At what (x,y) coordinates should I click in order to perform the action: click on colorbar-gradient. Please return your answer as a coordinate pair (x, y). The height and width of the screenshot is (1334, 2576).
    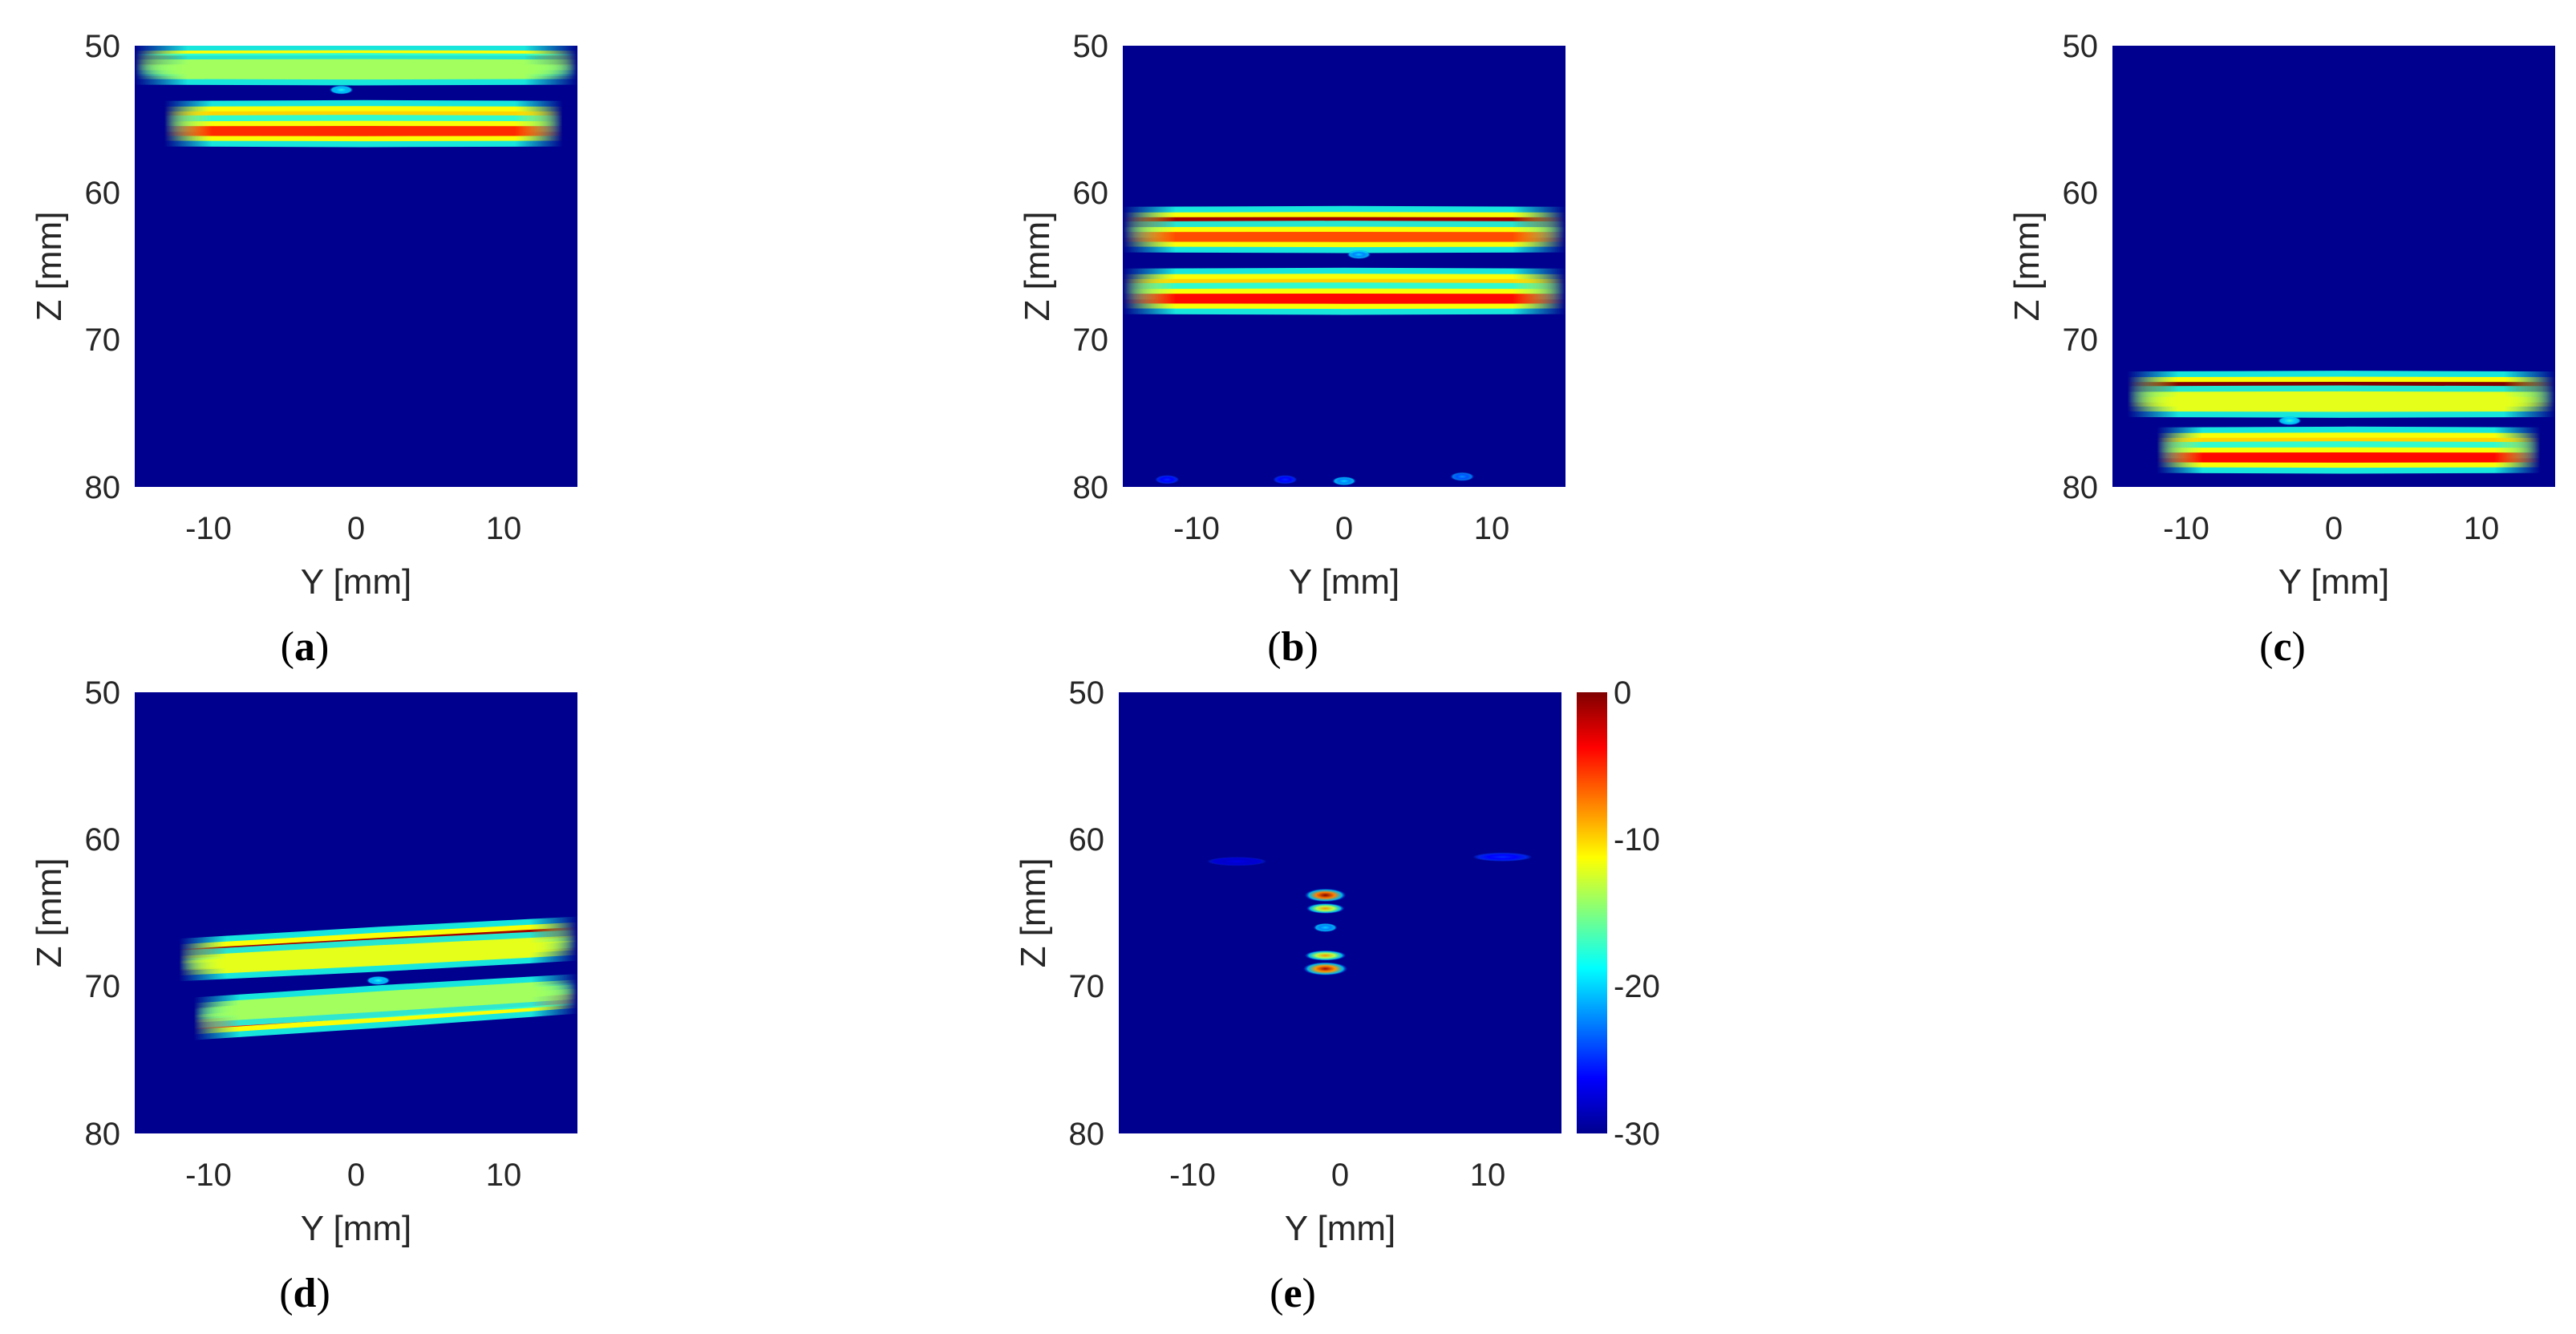
    Looking at the image, I should click on (1592, 912).